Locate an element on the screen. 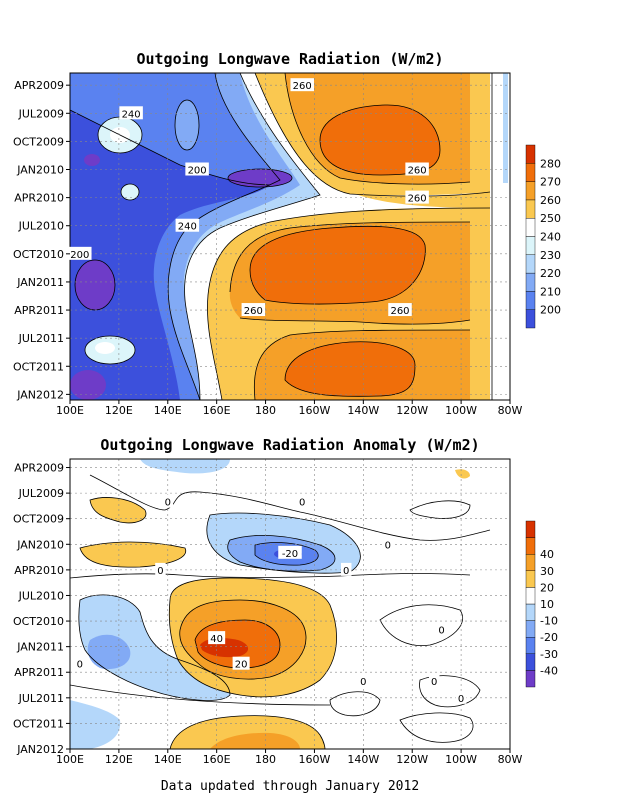 Image resolution: width=618 pixels, height=800 pixels. chart1-x-axis: 100E 120E 140E 160E 180 160W 140W 120W 100W 80W is located at coordinates (289, 408).